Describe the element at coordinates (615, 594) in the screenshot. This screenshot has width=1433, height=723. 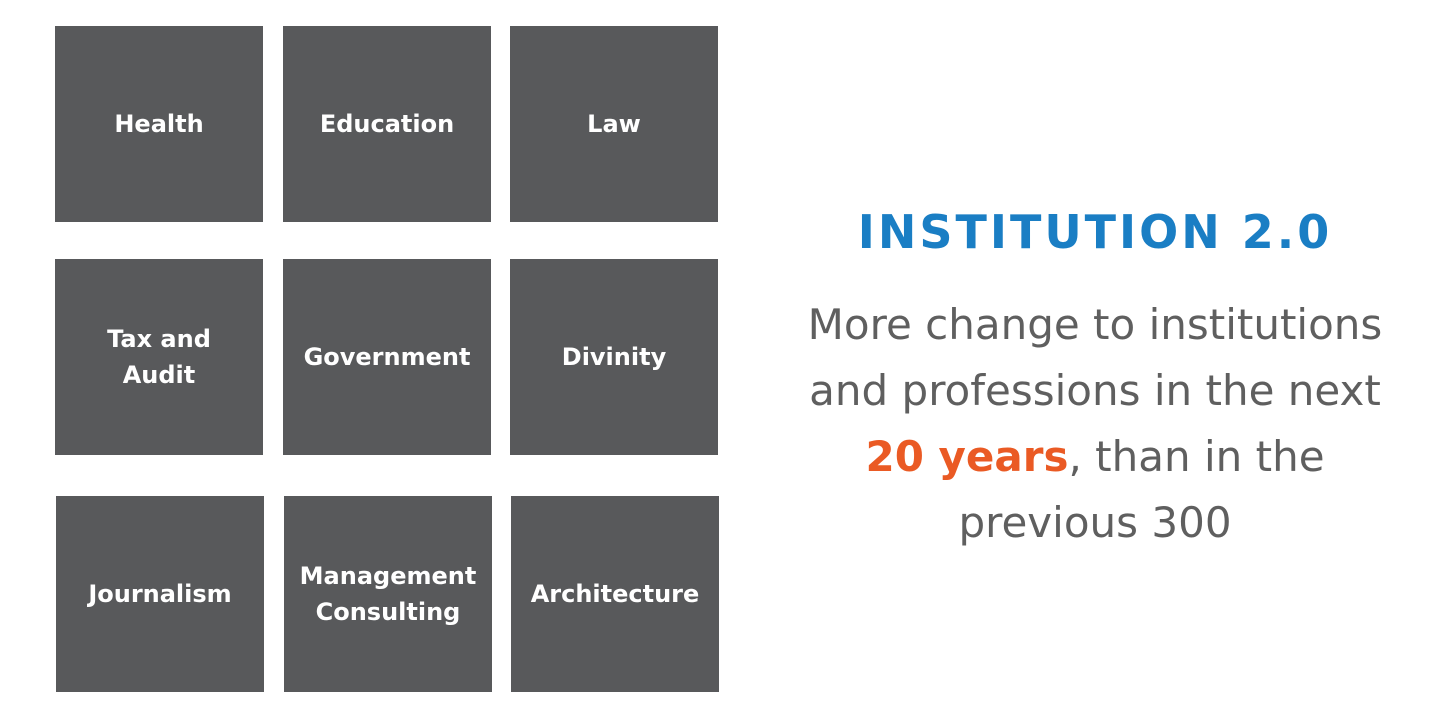
I see `tile-architecture: Architecture` at that location.